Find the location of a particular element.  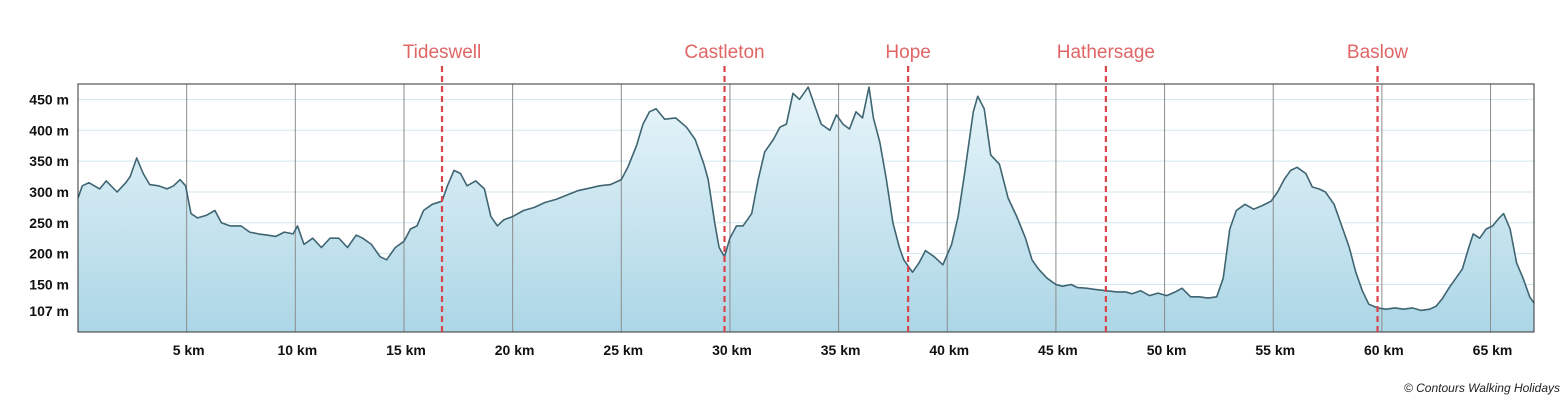

x-tick-label: 65 km is located at coordinates (1493, 350).